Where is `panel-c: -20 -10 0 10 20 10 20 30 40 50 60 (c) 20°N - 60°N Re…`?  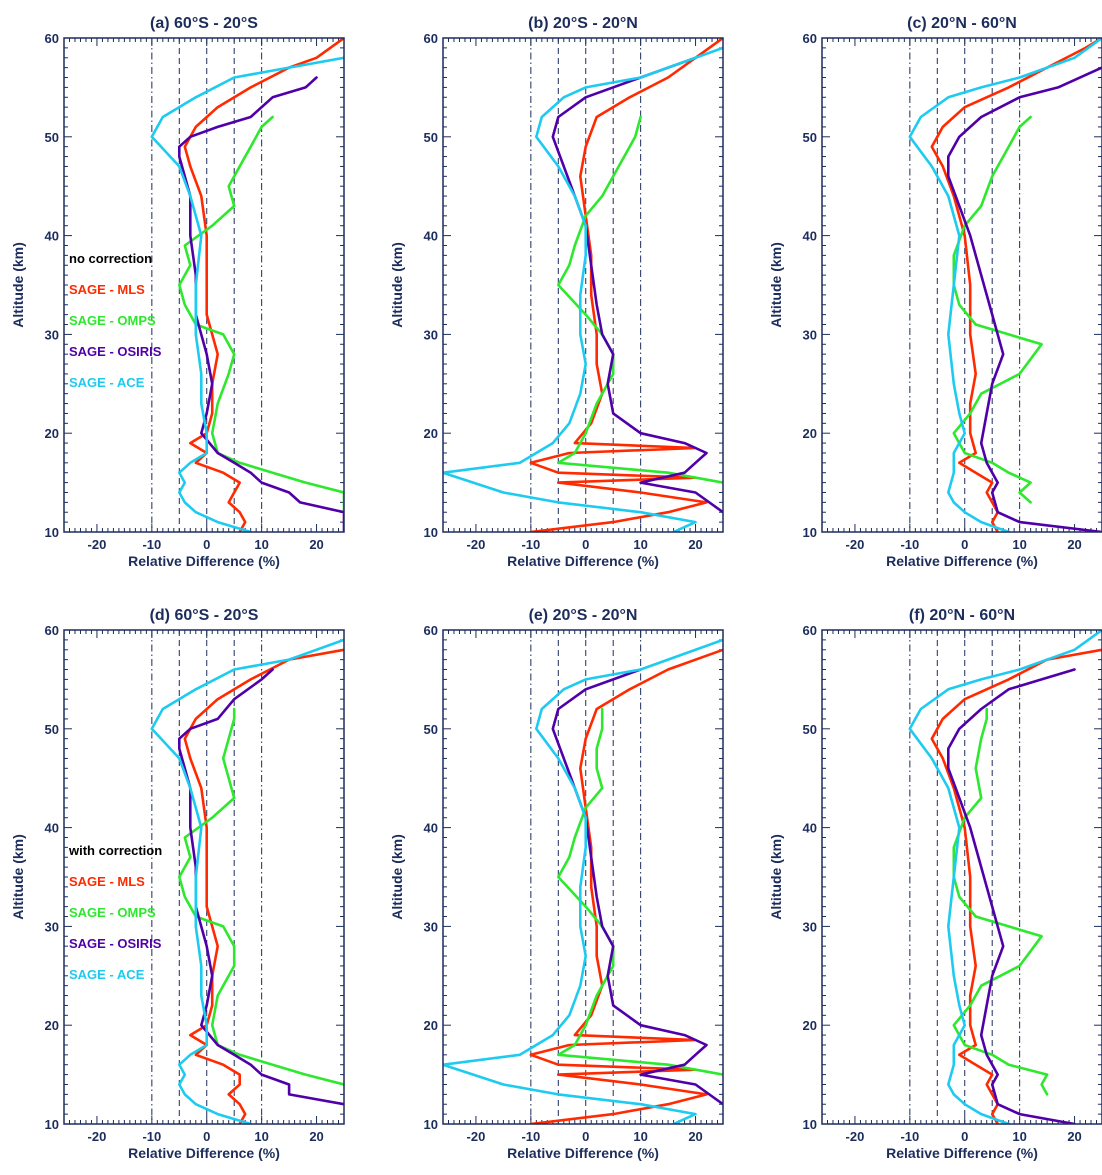
panel-c: -20 -10 0 10 20 10 20 30 40 50 60 (c) 20°N - 60°N Re… is located at coordinates (935, 292).